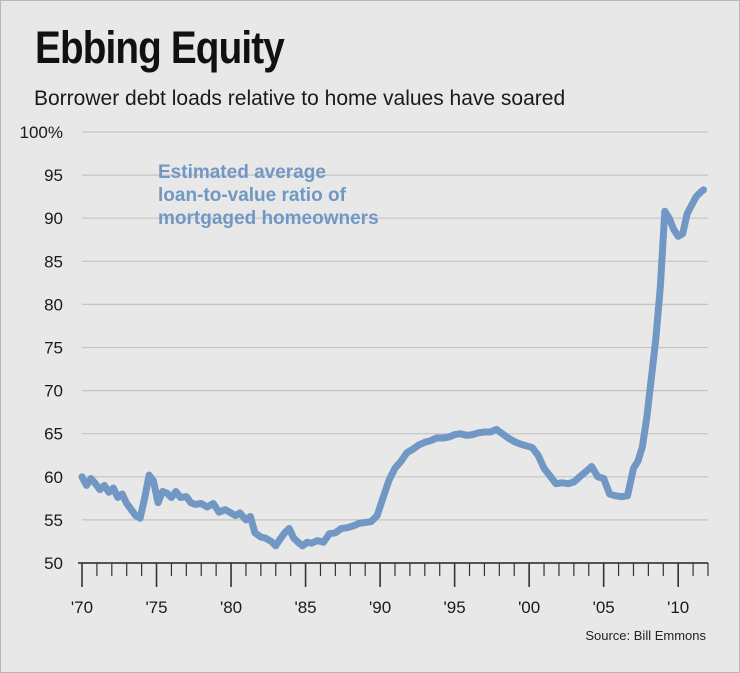 The width and height of the screenshot is (740, 673). Describe the element at coordinates (455, 607) in the screenshot. I see `x-tick-label: '95` at that location.